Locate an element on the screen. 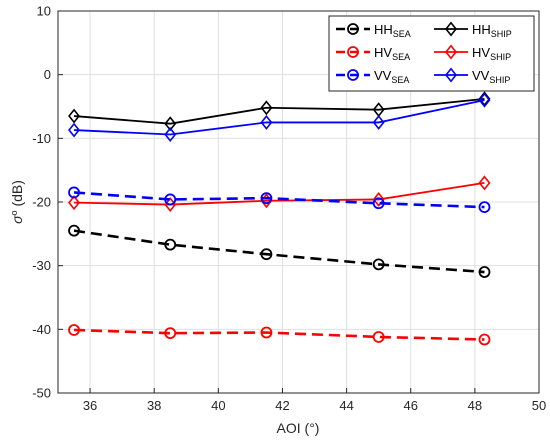 The width and height of the screenshot is (550, 442). y-tick-label: -20 is located at coordinates (41, 202).